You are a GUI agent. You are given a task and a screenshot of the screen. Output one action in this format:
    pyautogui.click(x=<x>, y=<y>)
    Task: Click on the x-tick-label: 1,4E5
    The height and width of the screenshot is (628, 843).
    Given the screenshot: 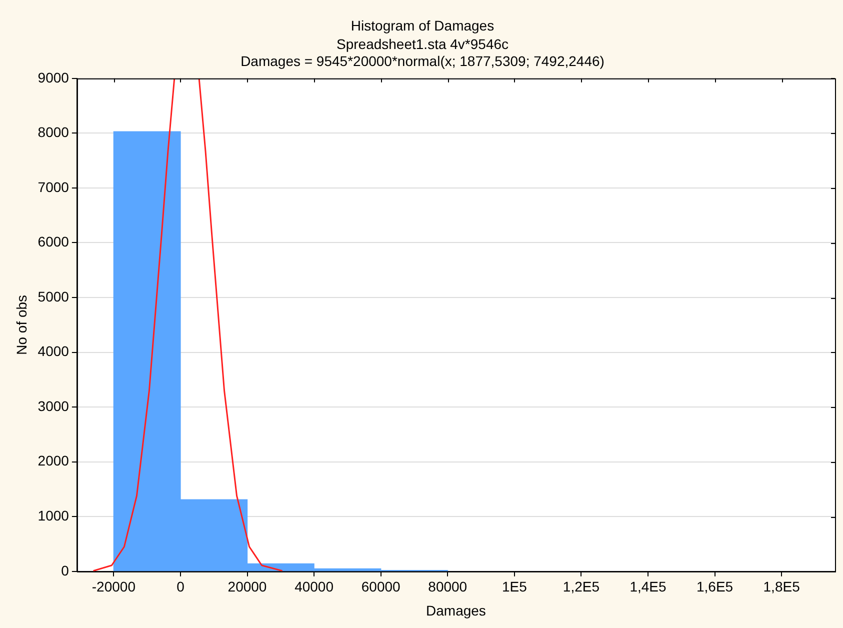 What is the action you would take?
    pyautogui.click(x=648, y=586)
    